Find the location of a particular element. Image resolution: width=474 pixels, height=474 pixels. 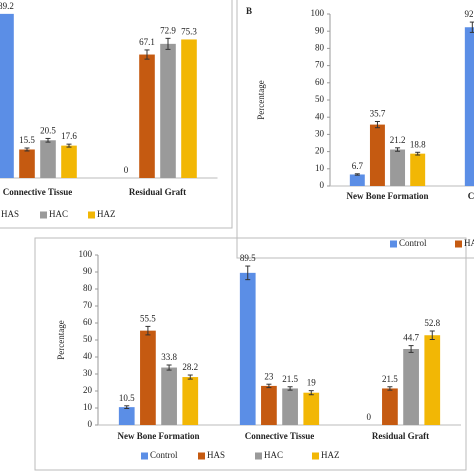

data-label: 72.9 is located at coordinates (168, 30).